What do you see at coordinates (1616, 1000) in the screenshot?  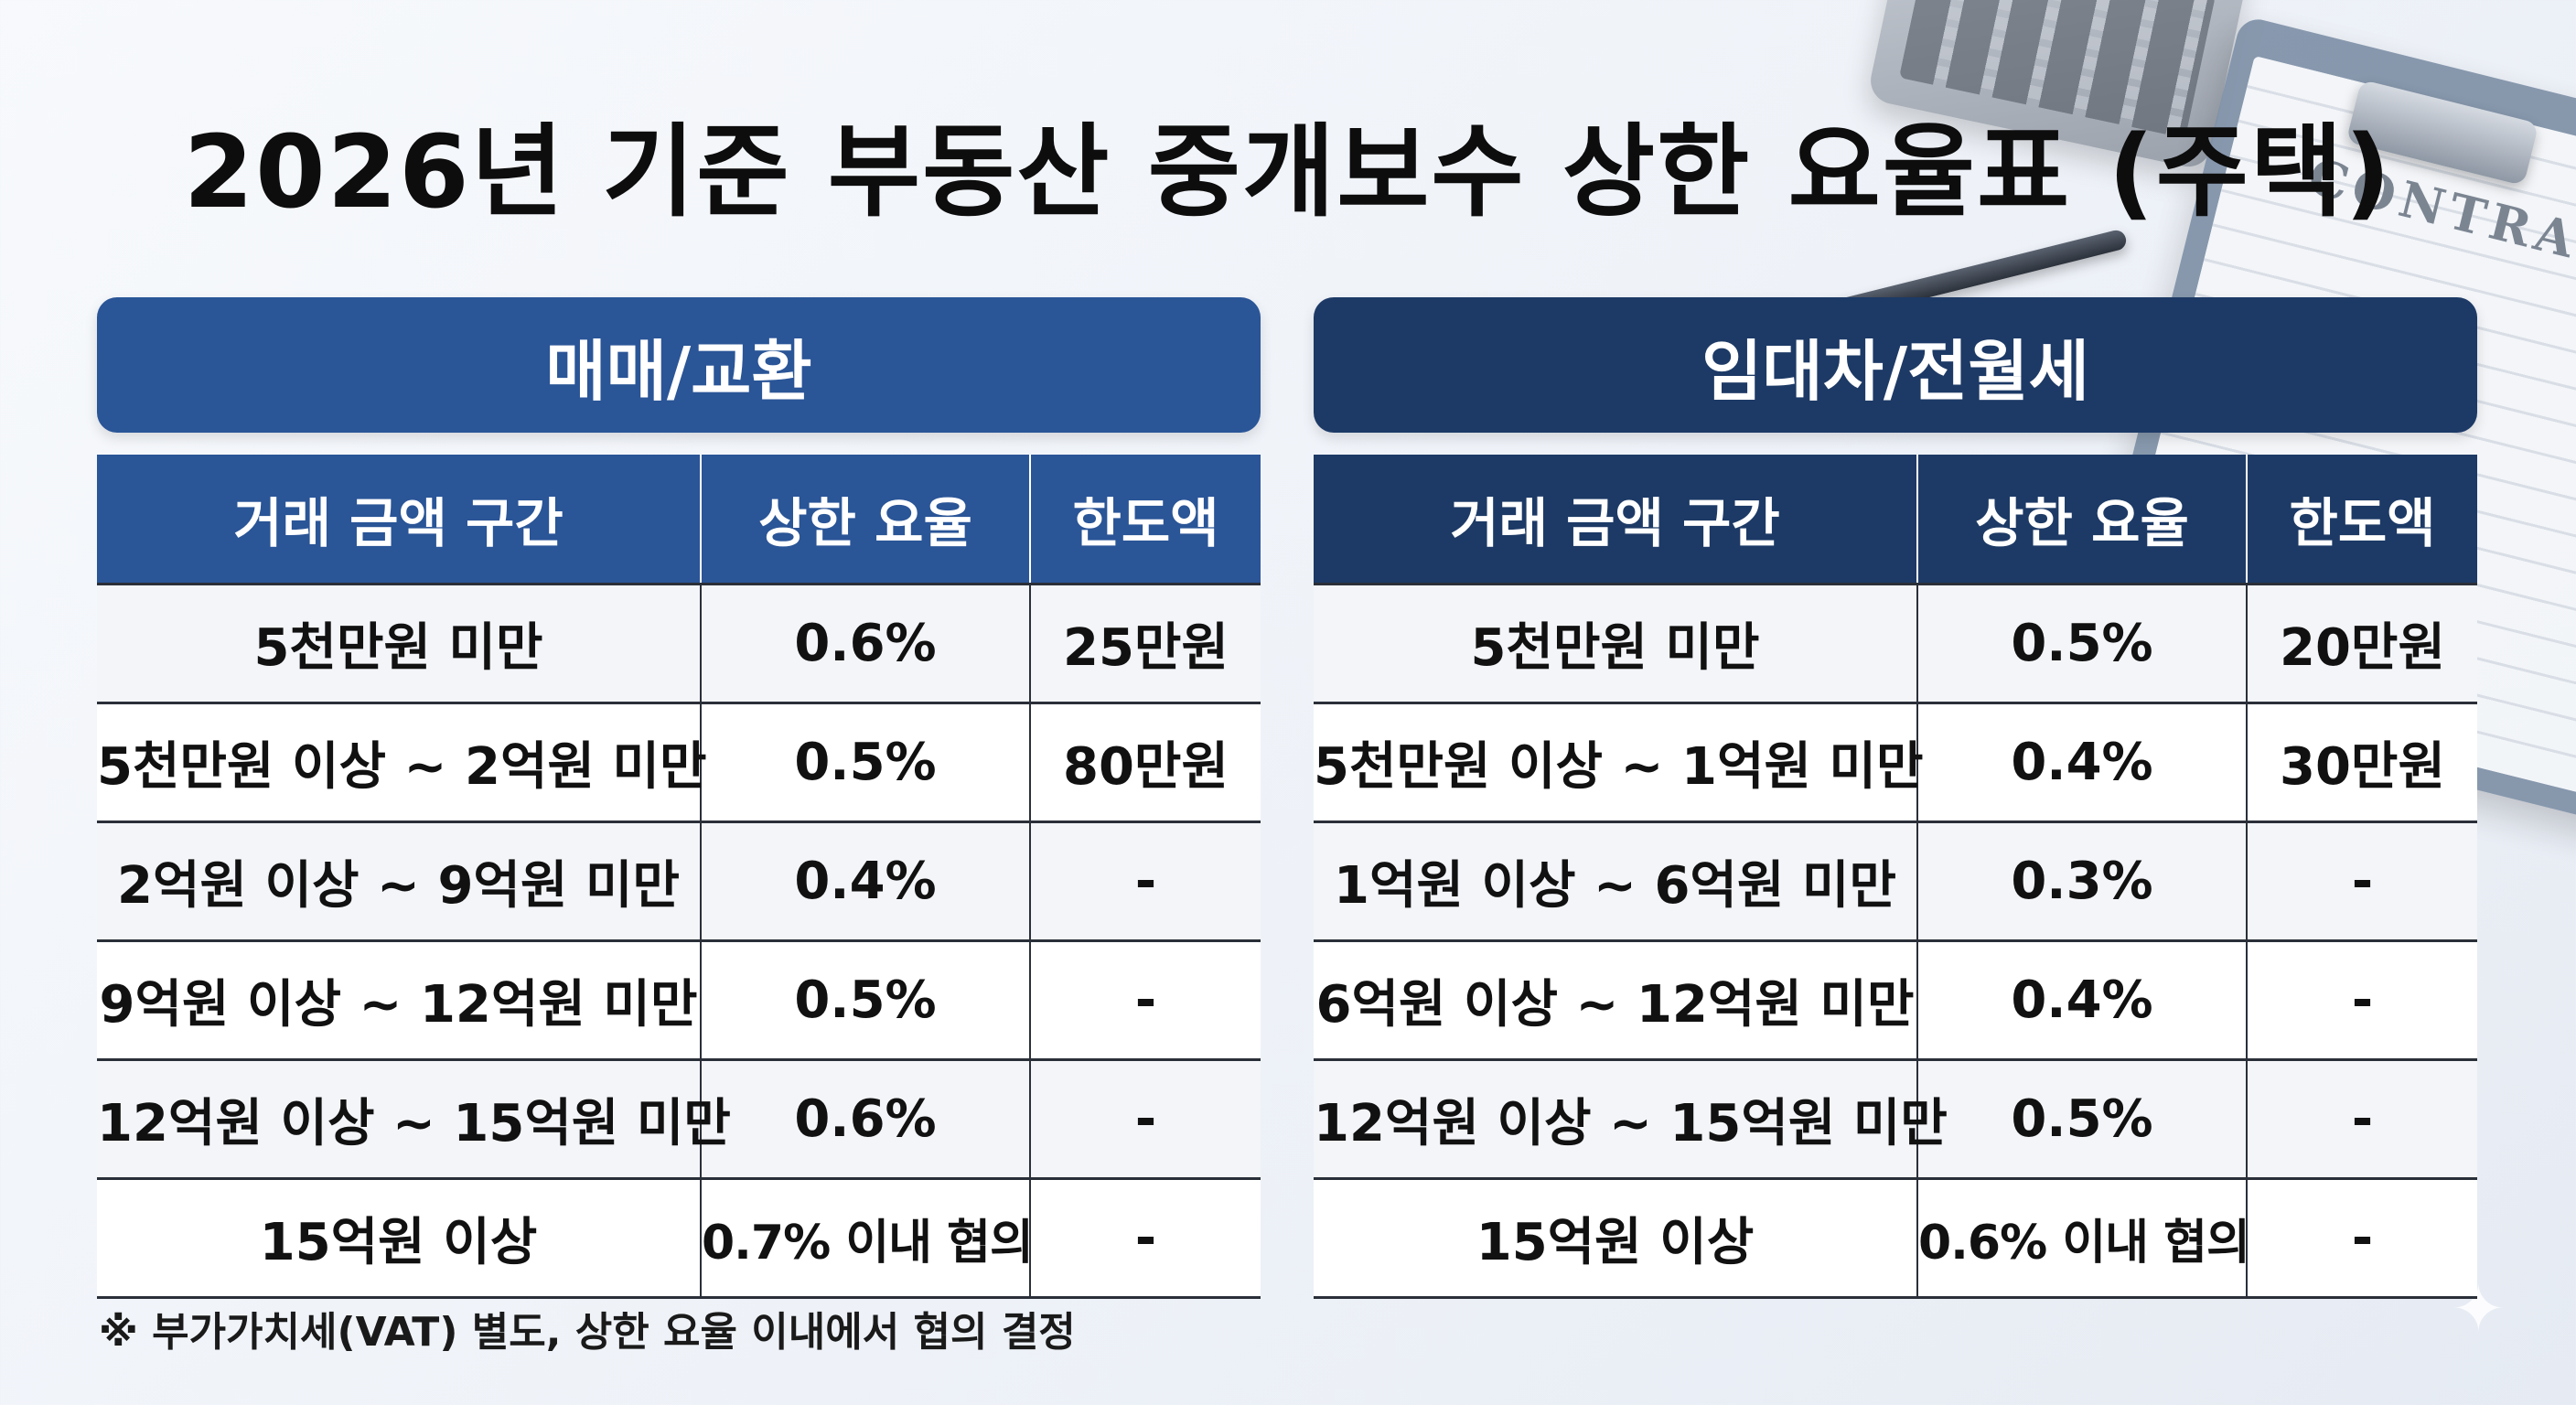 I see `range-cell: 6억원 이상 ~ 12억원 미만` at bounding box center [1616, 1000].